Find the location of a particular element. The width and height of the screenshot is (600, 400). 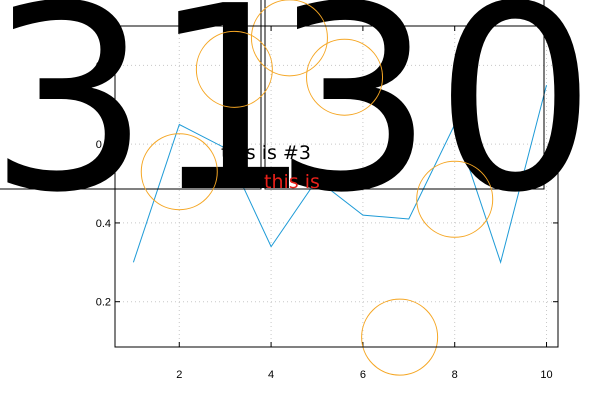

x-tick-label: 6 is located at coordinates (363, 375).